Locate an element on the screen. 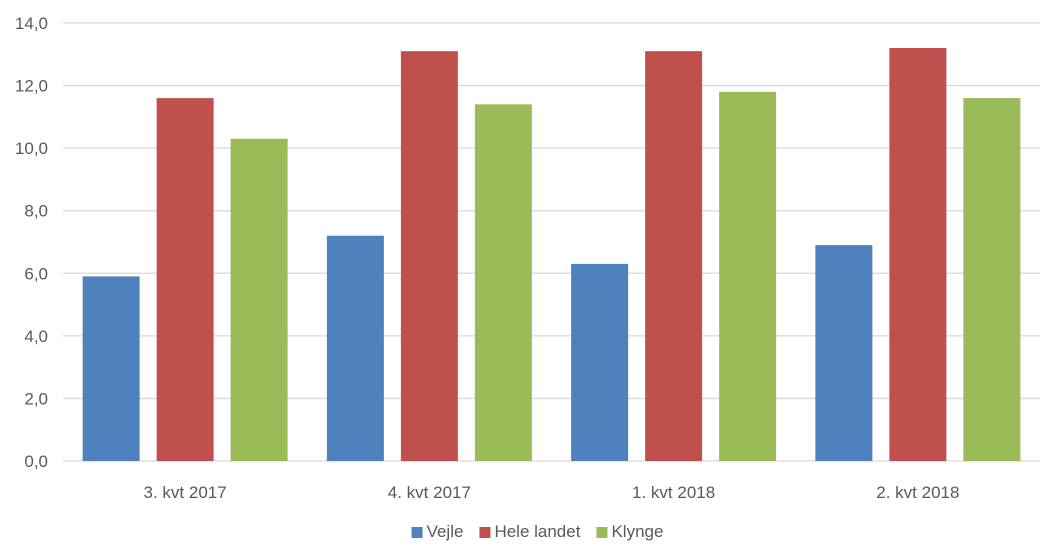 The width and height of the screenshot is (1055, 549). legend-item: Hele landet is located at coordinates (530, 531).